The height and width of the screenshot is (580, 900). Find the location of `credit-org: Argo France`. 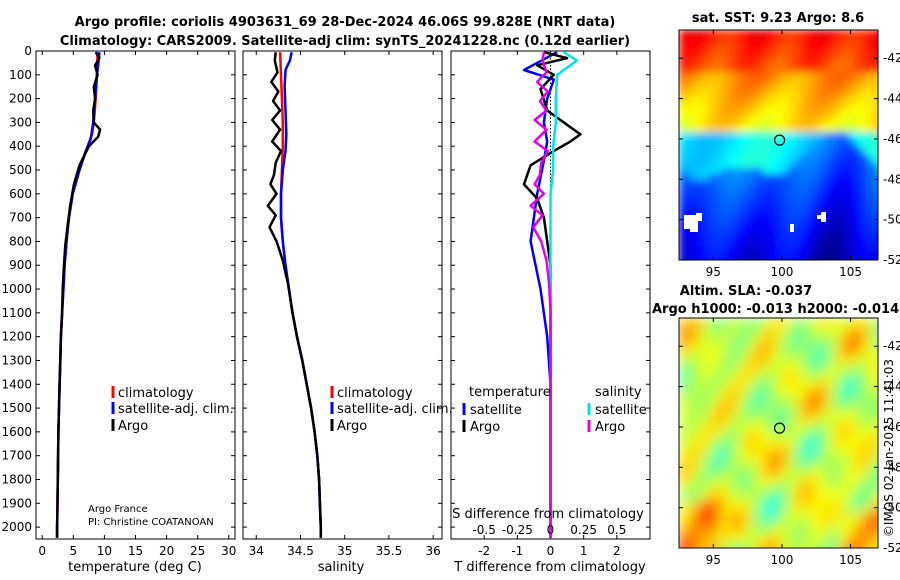

credit-org: Argo France is located at coordinates (118, 509).